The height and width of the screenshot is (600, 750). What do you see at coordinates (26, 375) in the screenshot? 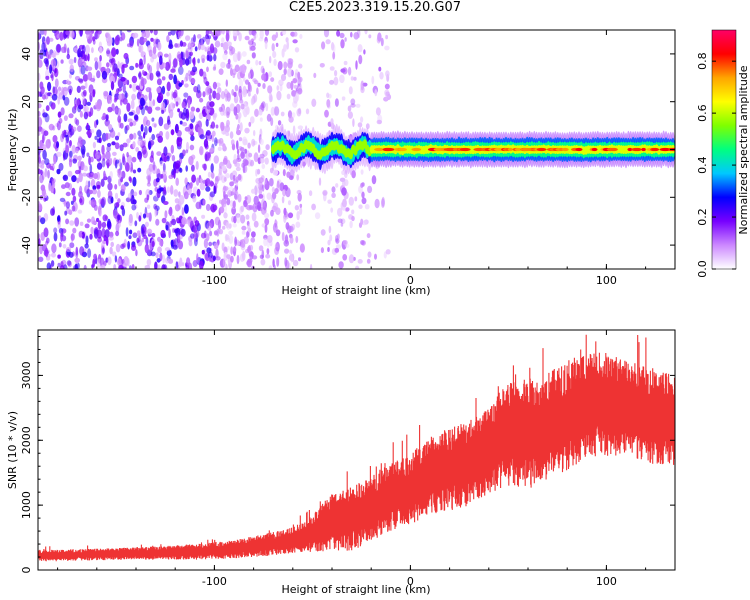
I see `y-tick-label: 3000` at bounding box center [26, 375].